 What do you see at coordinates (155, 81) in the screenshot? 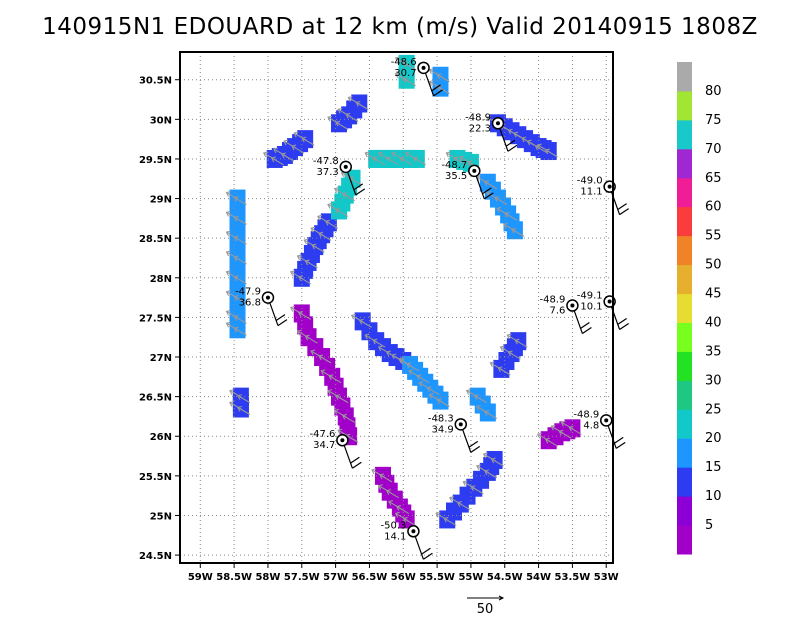
I see `y-tick-label: 30.5N` at bounding box center [155, 81].